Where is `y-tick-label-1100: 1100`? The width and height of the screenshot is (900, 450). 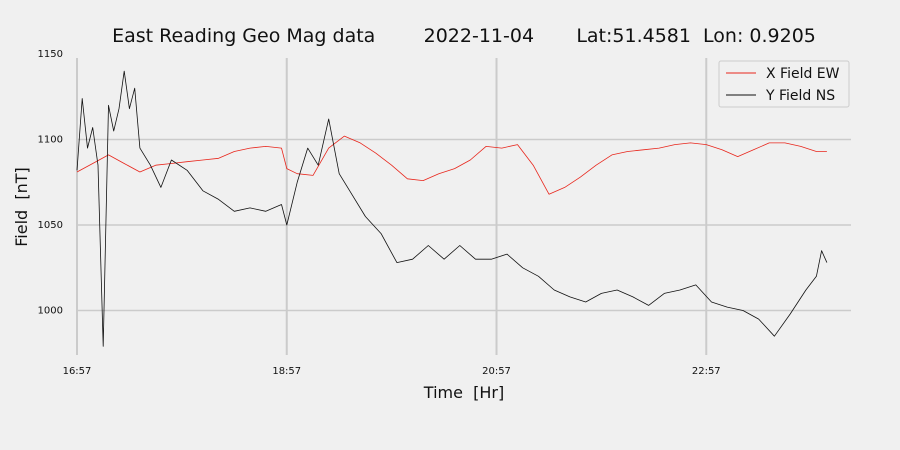 y-tick-label-1100: 1100 is located at coordinates (50, 140).